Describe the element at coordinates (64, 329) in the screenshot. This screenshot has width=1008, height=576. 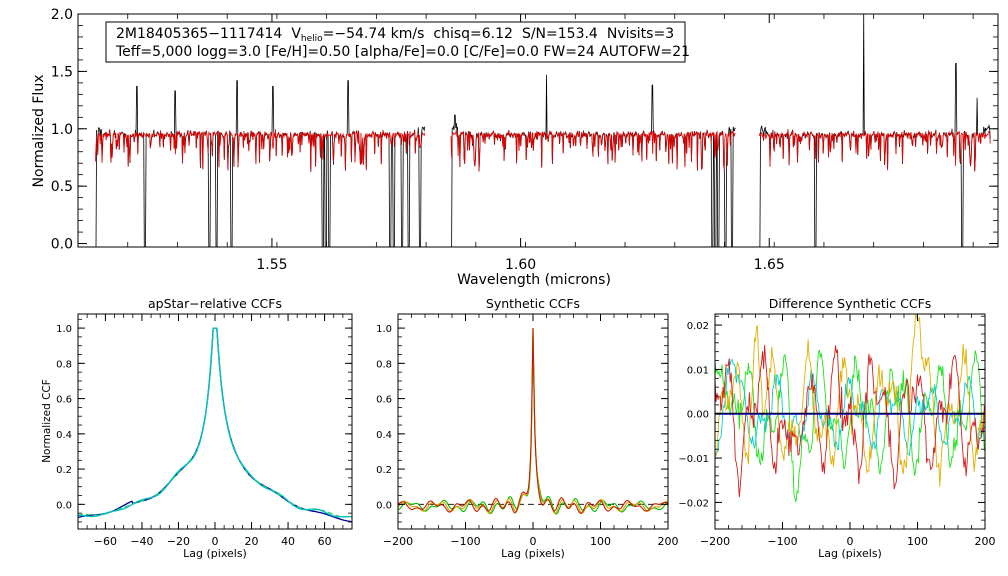
I see `apstar-ccf-y-tick-label: 1.0` at that location.